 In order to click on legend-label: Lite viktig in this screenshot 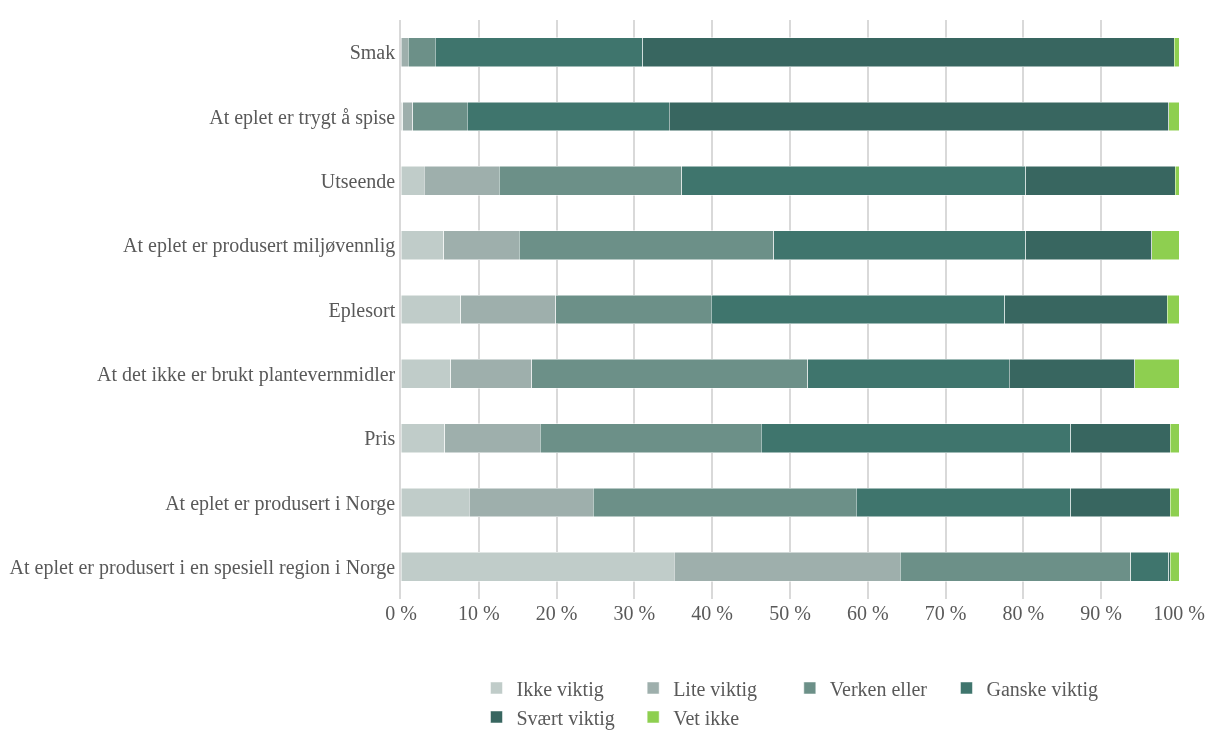, I will do `click(715, 689)`.